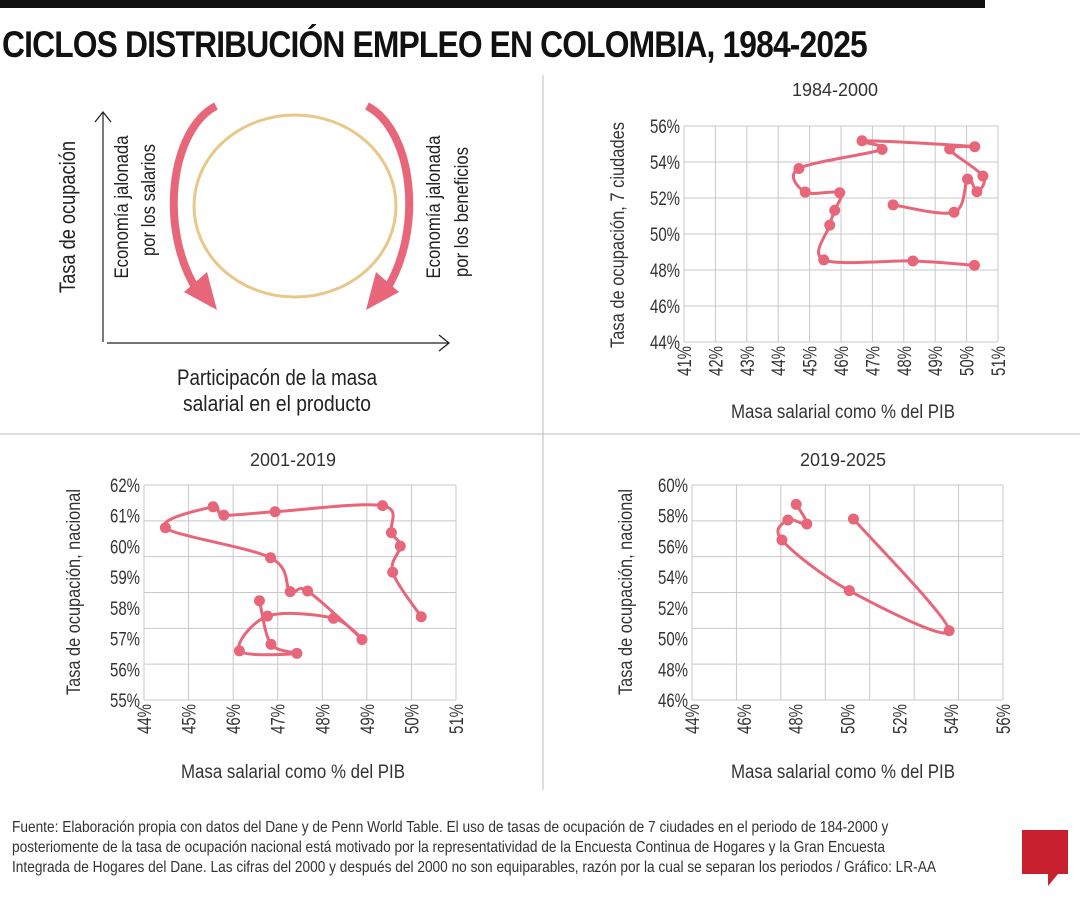 Image resolution: width=1080 pixels, height=900 pixels. Describe the element at coordinates (200, 291) in the screenshot. I see `arrowhead-left-icon` at that location.